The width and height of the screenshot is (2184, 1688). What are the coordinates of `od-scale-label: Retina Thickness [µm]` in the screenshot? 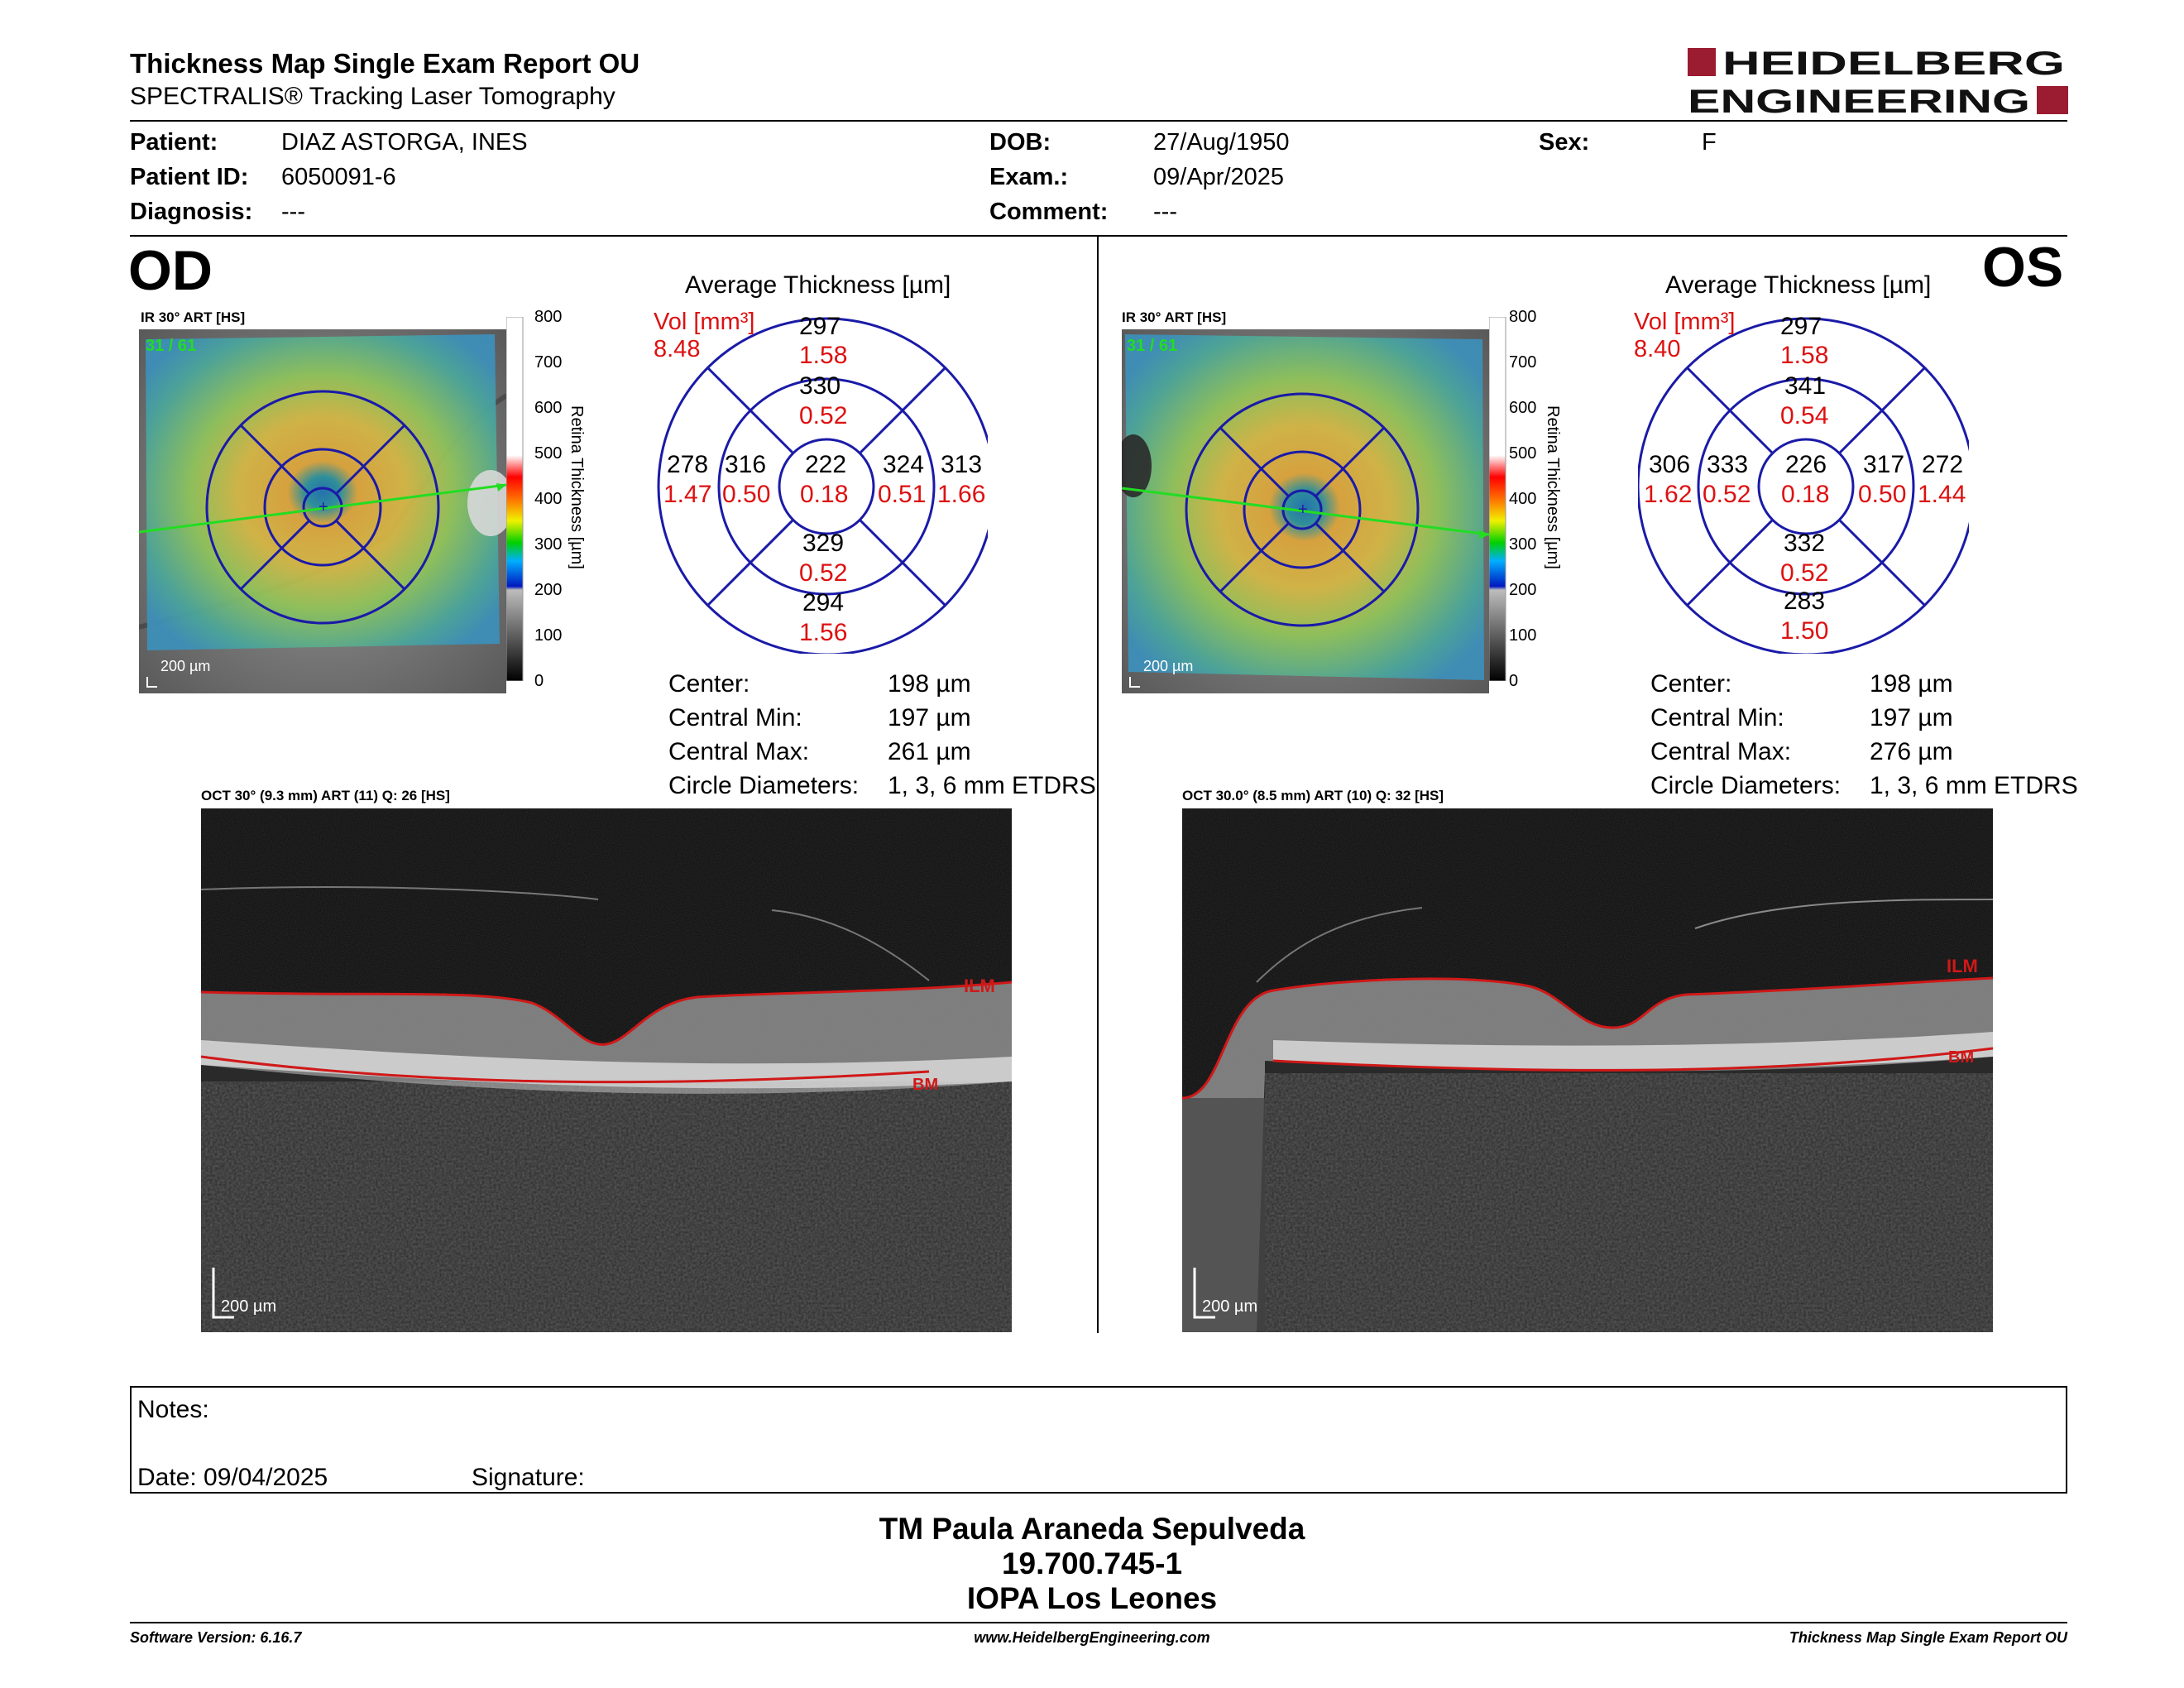 It's located at (577, 487).